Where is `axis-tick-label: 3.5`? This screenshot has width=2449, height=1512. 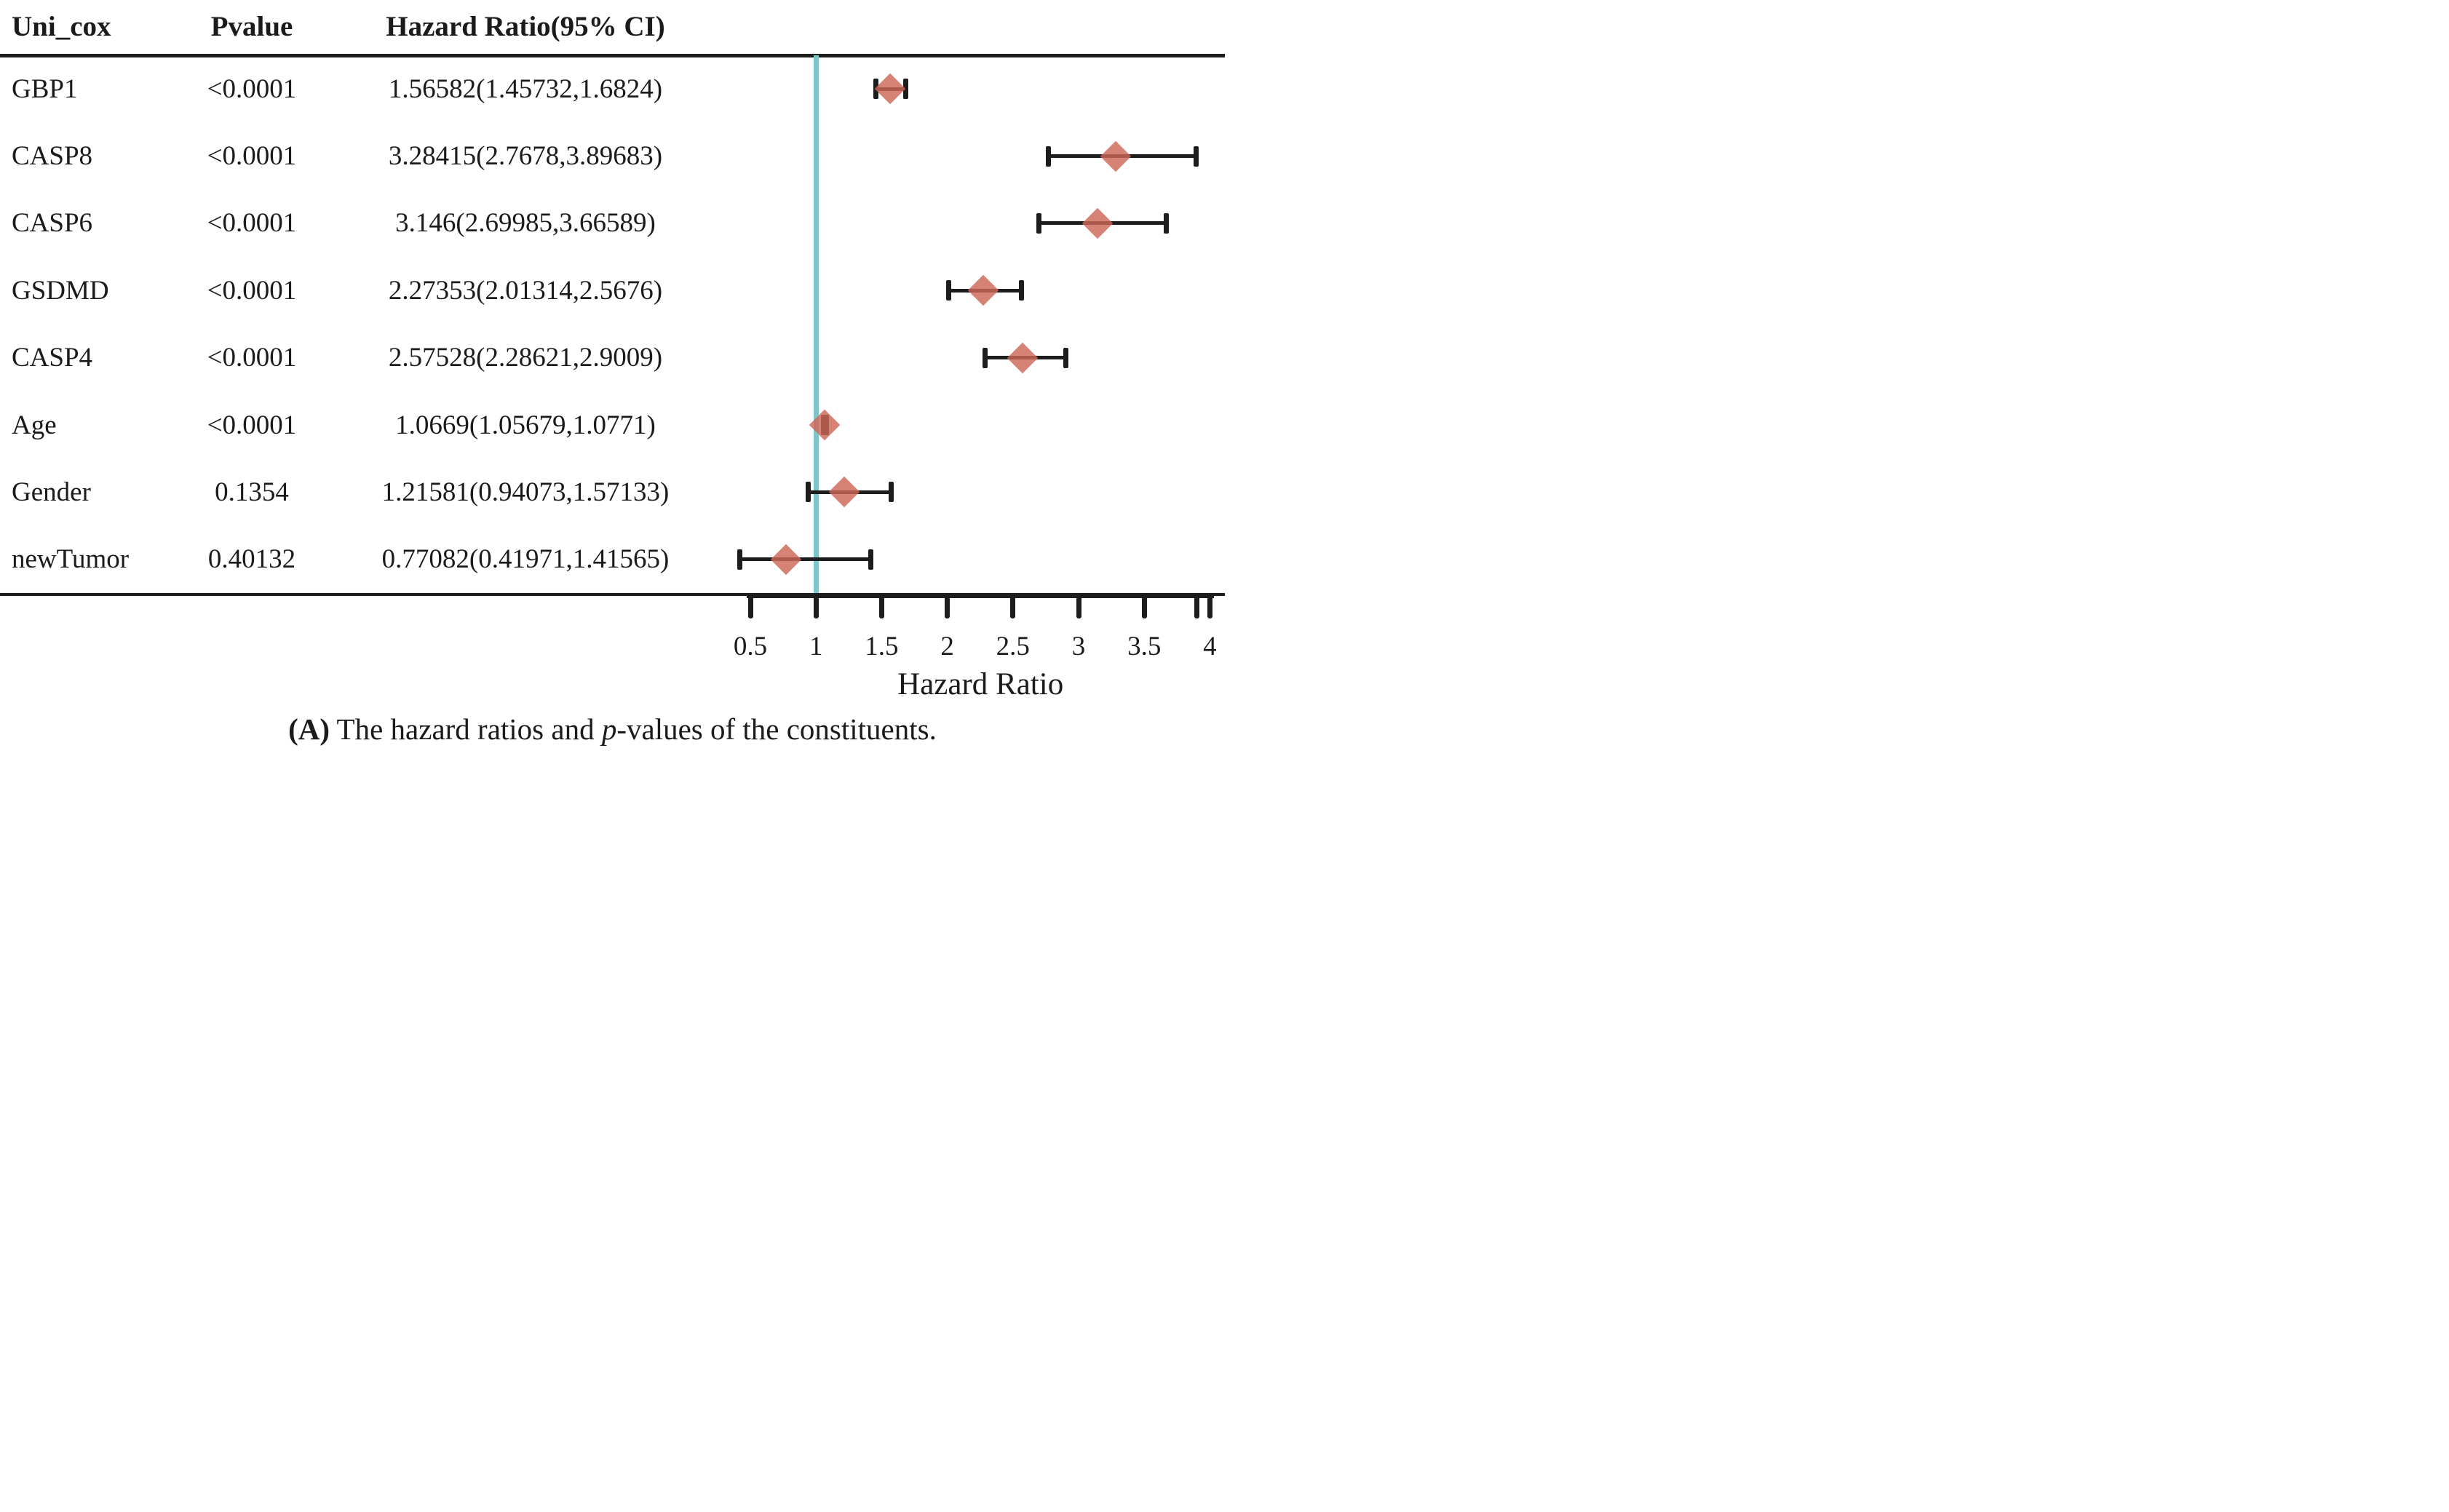
axis-tick-label: 3.5 is located at coordinates (1144, 647).